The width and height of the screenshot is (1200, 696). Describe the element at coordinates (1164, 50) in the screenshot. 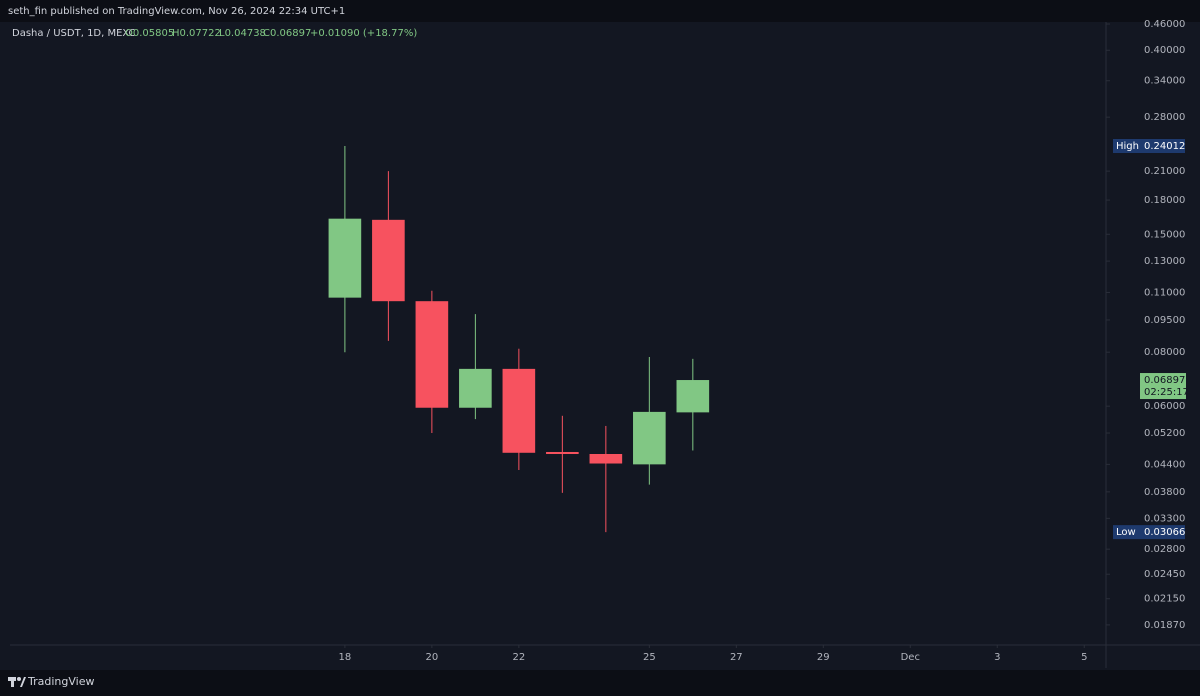

I see `y-tick-label: 0.40000` at that location.